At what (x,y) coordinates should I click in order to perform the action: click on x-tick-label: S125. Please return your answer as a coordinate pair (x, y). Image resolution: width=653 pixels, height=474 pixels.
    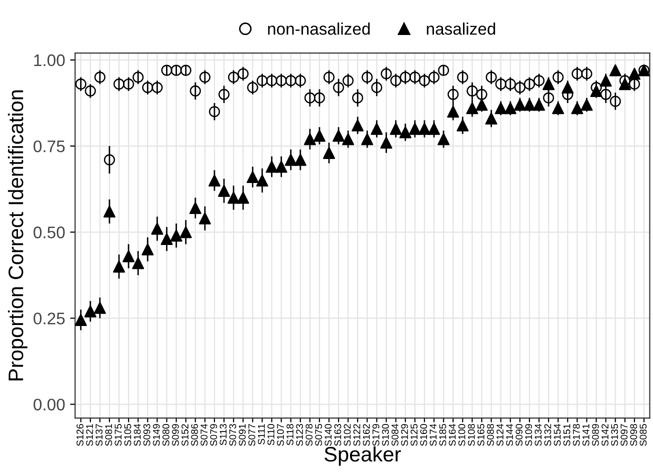
    Looking at the image, I should click on (414, 435).